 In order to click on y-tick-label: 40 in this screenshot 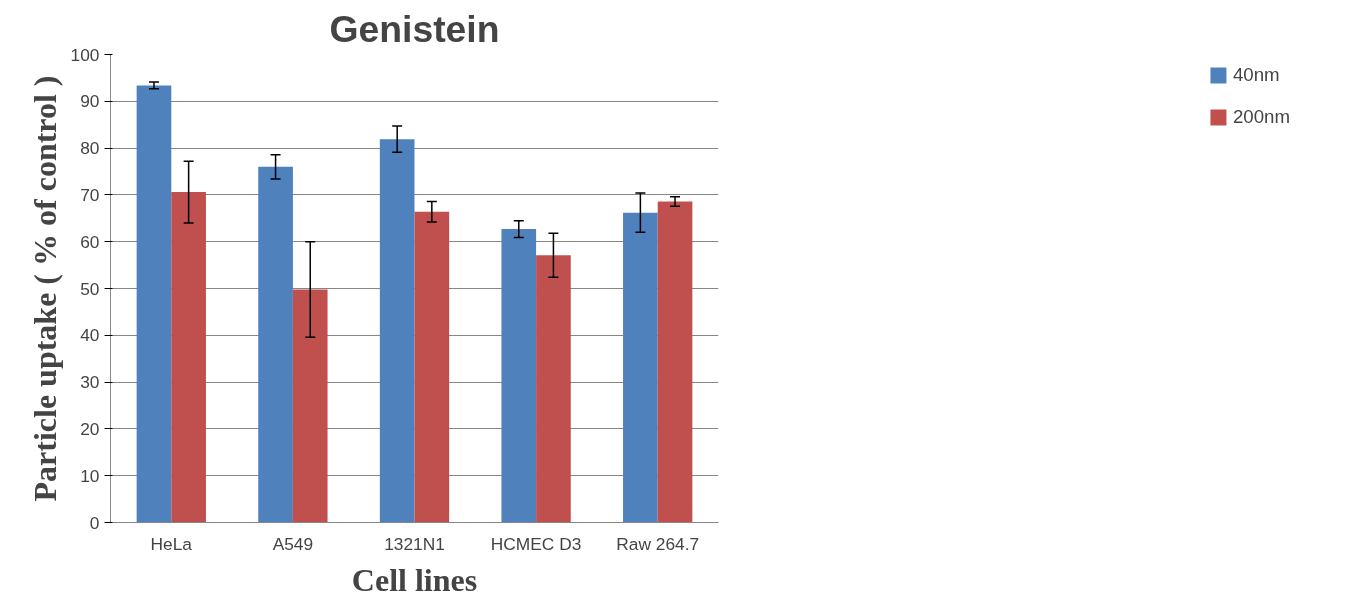, I will do `click(90, 335)`.